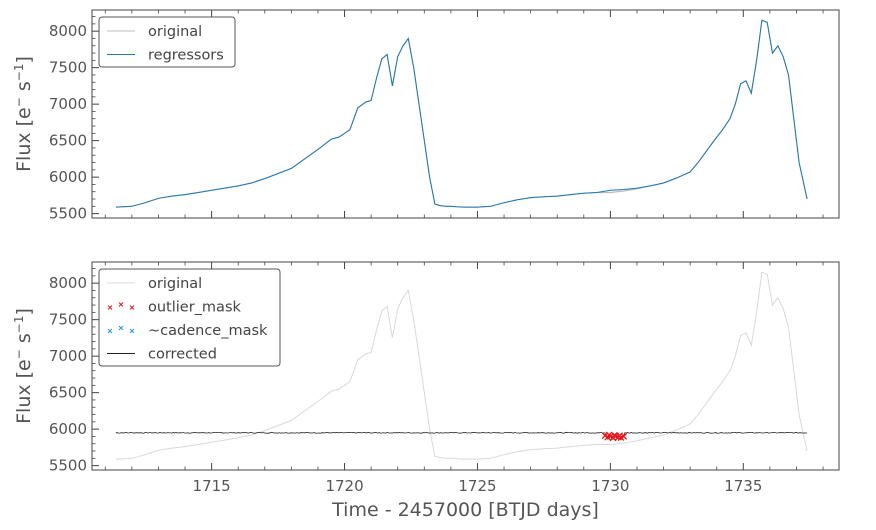  What do you see at coordinates (344, 486) in the screenshot?
I see `x-tick-label: 1720` at bounding box center [344, 486].